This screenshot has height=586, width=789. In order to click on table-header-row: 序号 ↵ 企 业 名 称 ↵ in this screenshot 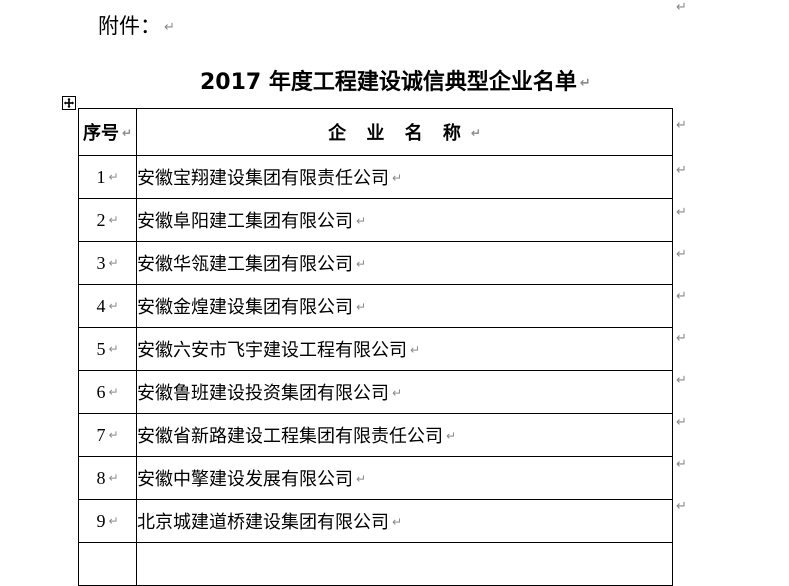, I will do `click(375, 132)`.